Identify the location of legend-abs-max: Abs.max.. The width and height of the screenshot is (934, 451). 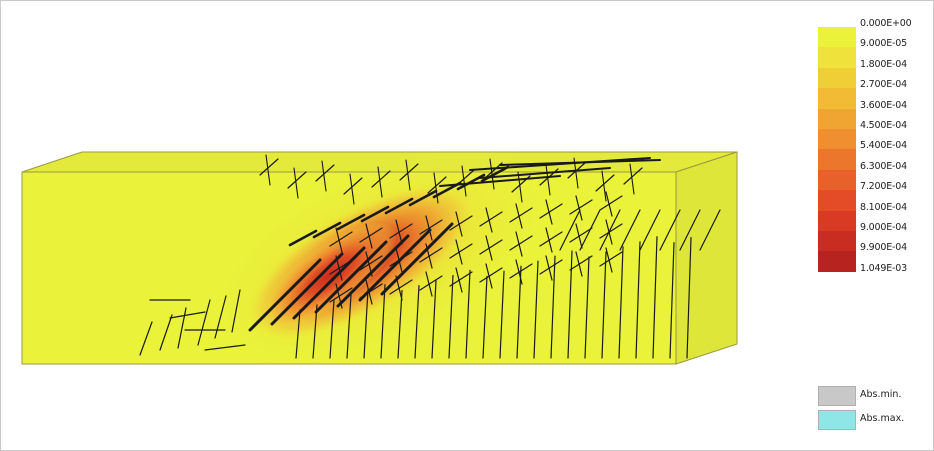
(876, 420).